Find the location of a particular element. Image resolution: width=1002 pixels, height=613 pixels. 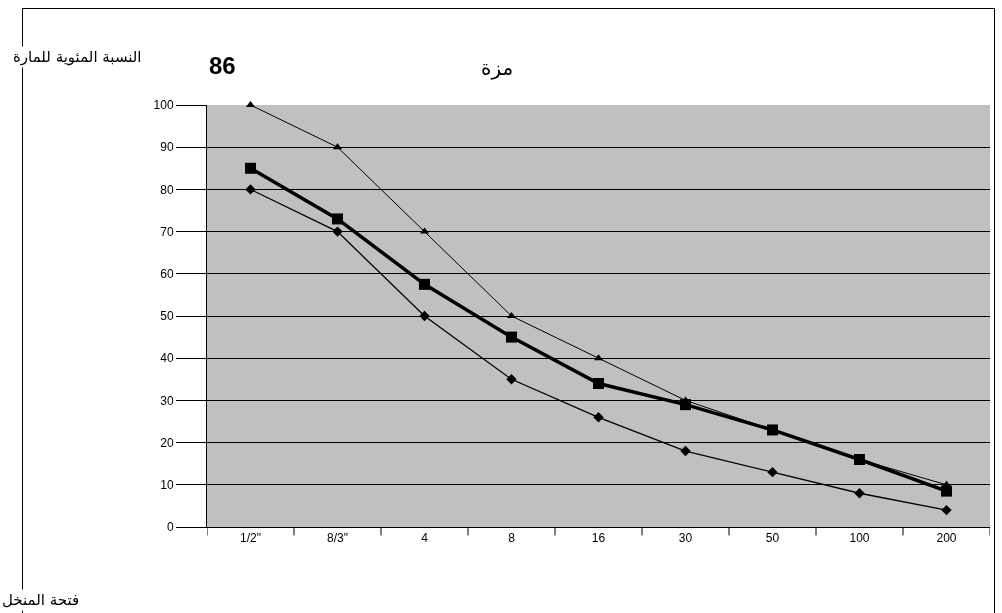

x-tick-label: 16 is located at coordinates (598, 538).